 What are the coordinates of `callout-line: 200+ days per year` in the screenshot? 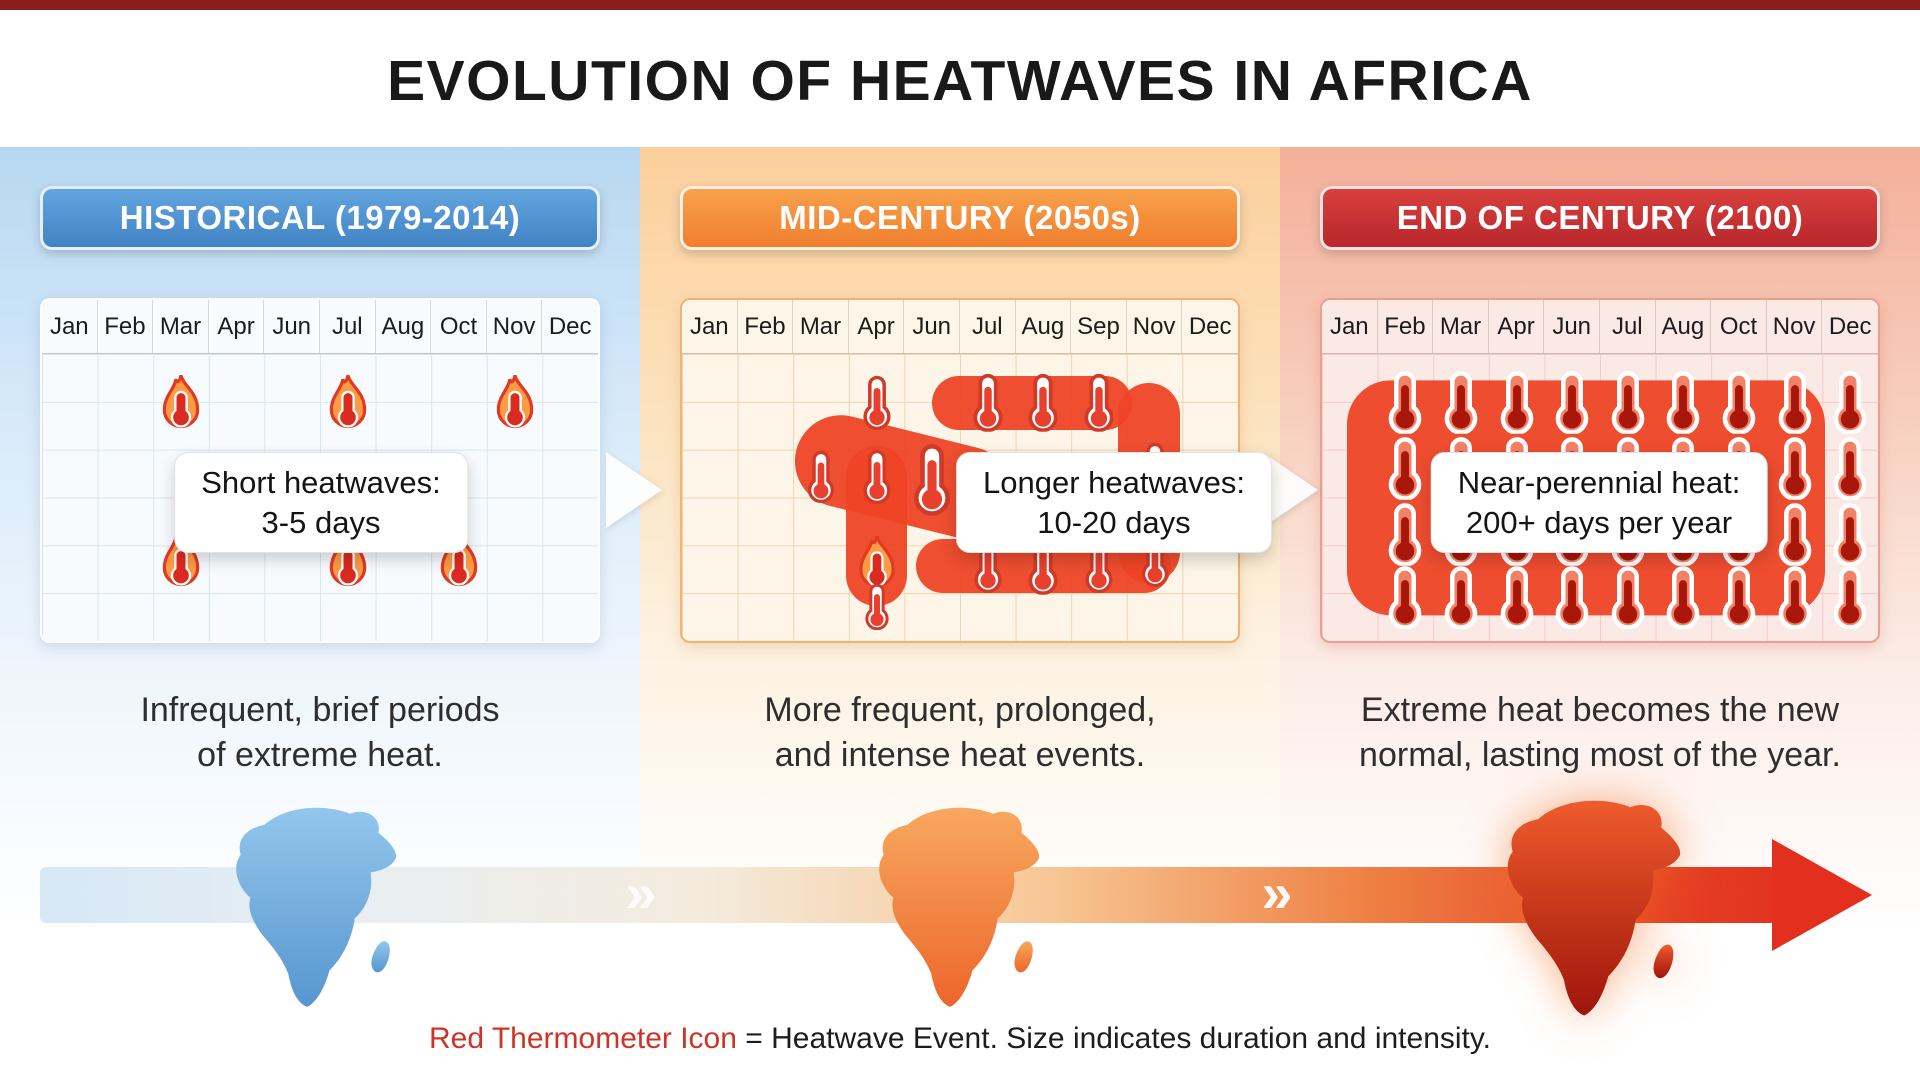 It's located at (1599, 522).